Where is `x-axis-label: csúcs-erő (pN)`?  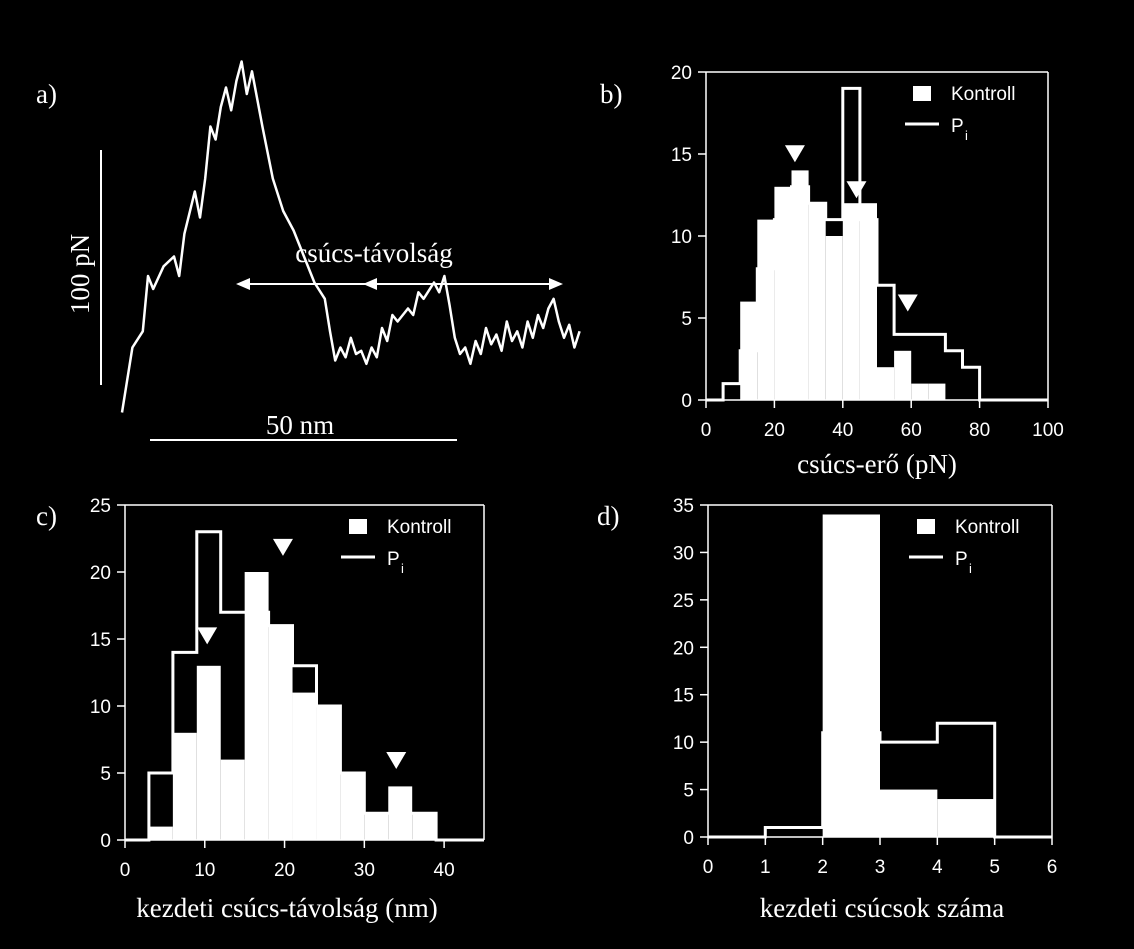 x-axis-label: csúcs-erő (pN) is located at coordinates (877, 464).